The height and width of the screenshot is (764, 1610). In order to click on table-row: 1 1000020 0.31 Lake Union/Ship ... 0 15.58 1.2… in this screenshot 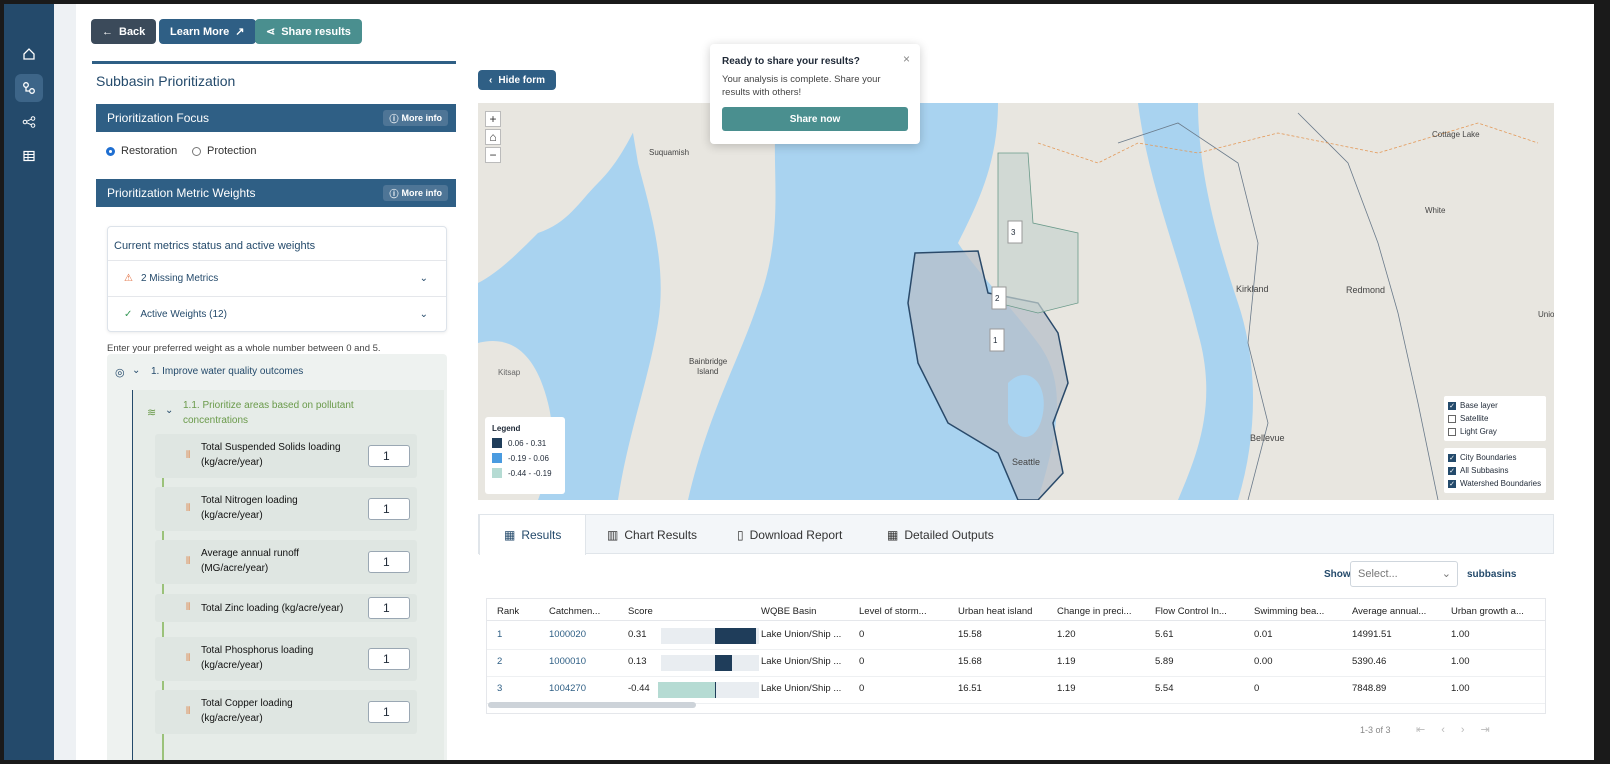, I will do `click(1016, 636)`.